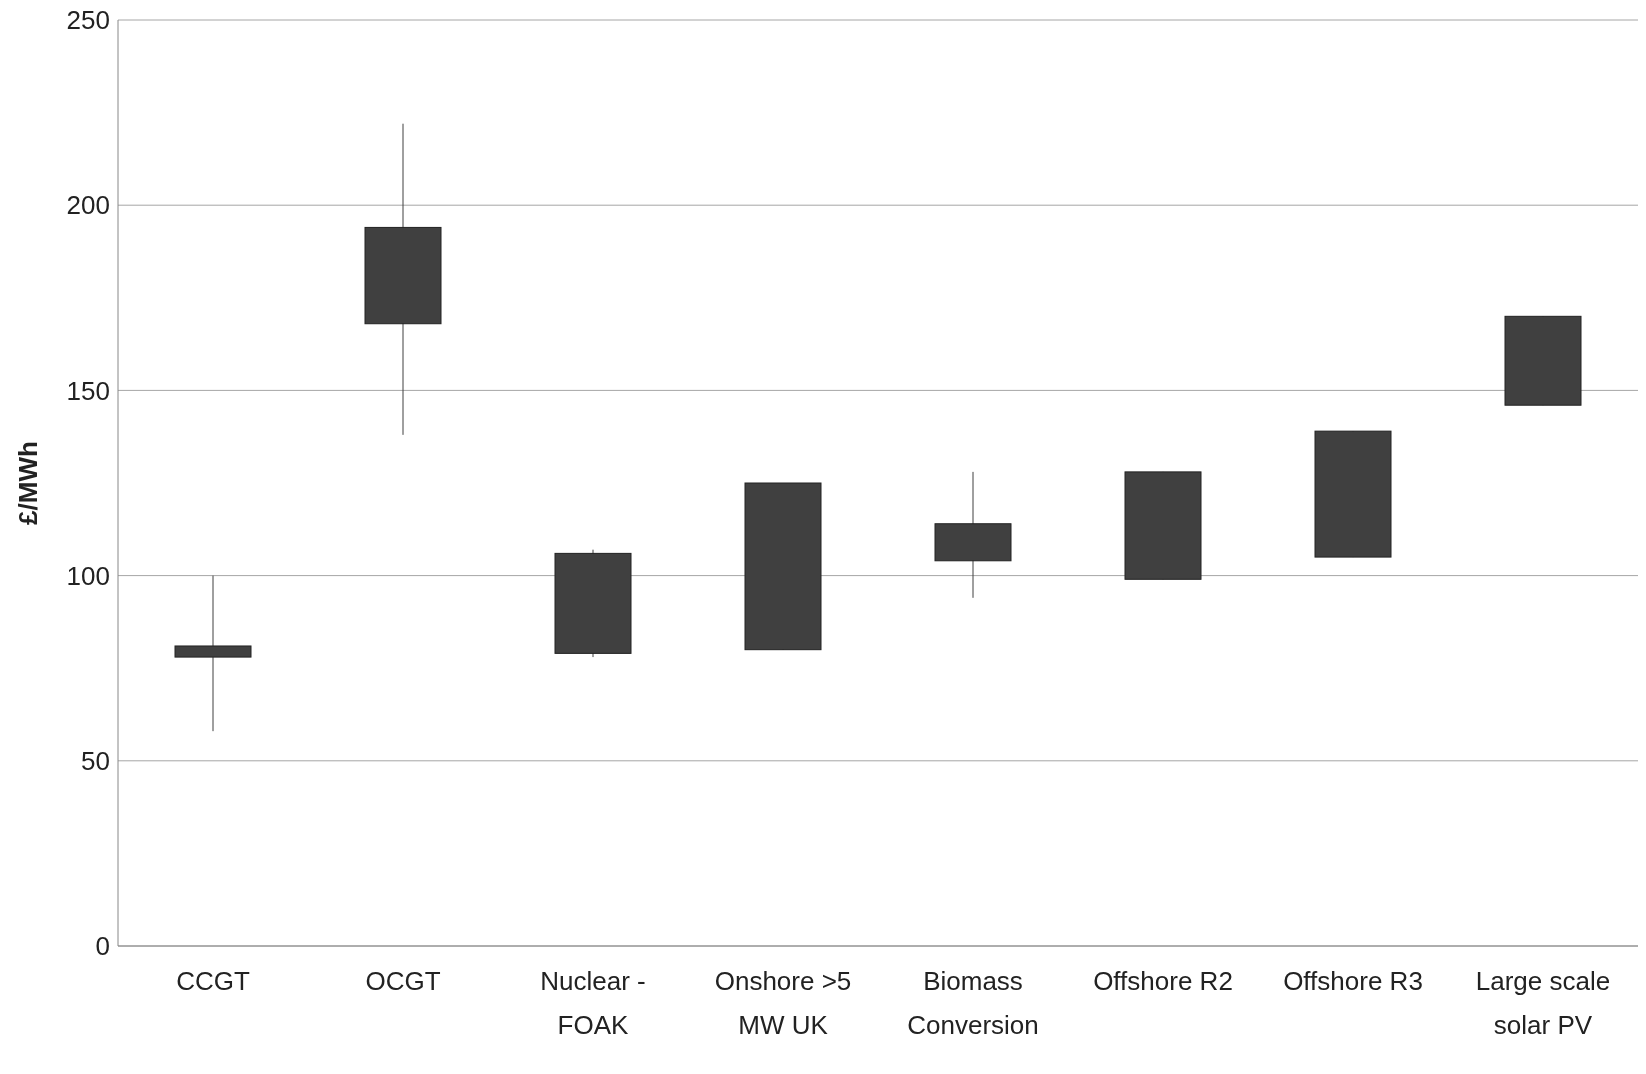 Image resolution: width=1646 pixels, height=1074 pixels. Describe the element at coordinates (88, 20) in the screenshot. I see `y-tick-label: 250` at that location.